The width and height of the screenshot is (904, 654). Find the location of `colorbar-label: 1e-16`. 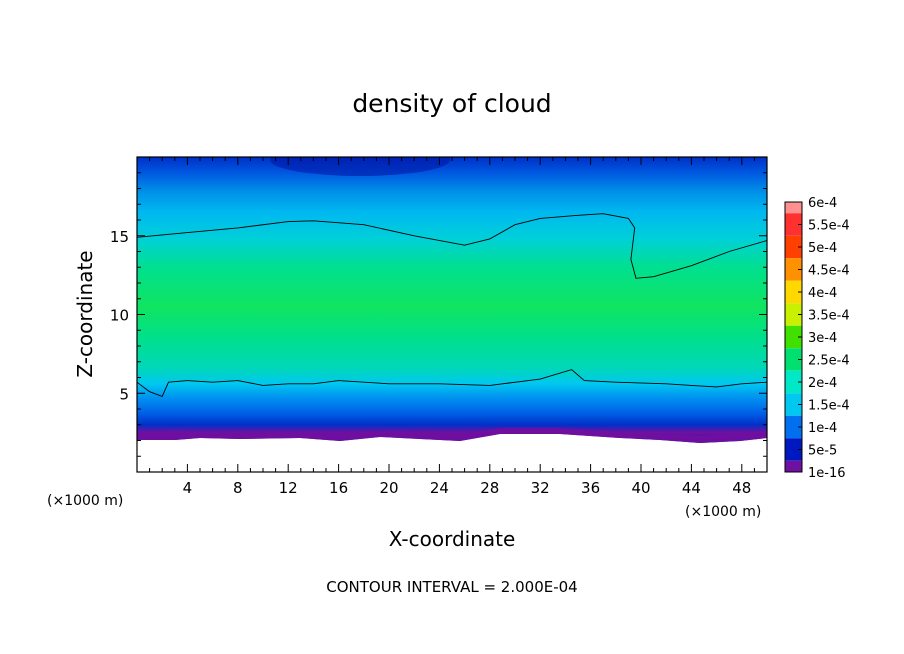

colorbar-label: 1e-16 is located at coordinates (827, 473).